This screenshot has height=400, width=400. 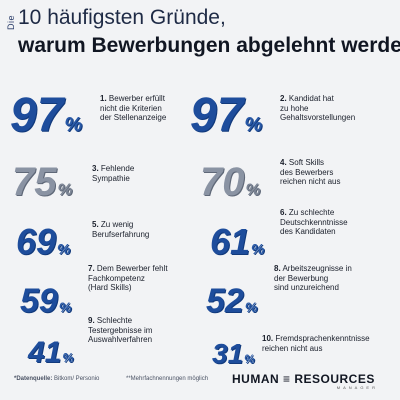 I want to click on reason-number: 9., so click(x=91, y=320).